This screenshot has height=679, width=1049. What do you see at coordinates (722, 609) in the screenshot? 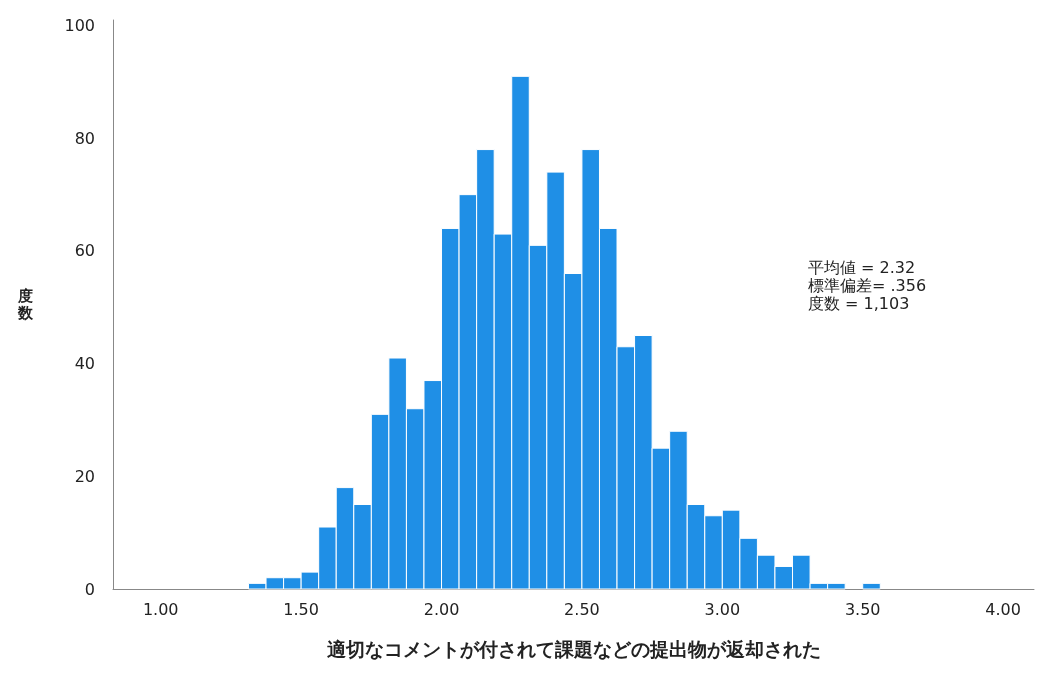
I see `x-tick-label: 3.00` at bounding box center [722, 609].